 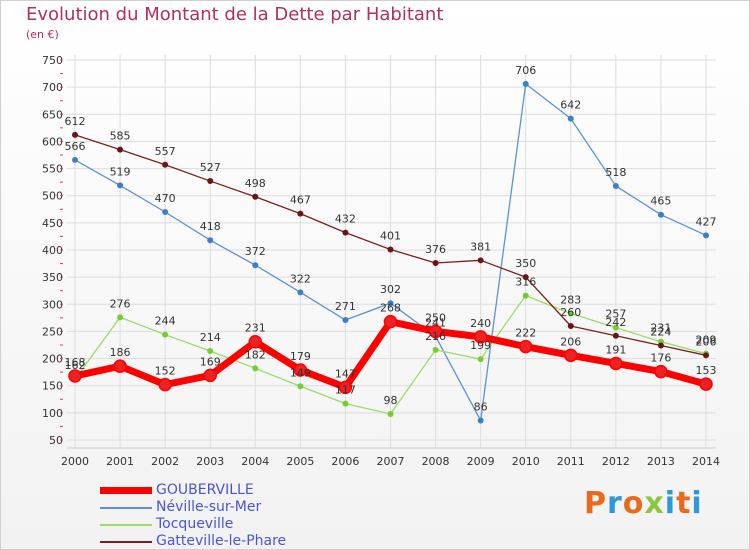 What do you see at coordinates (52, 60) in the screenshot?
I see `y-tick-label: 750` at bounding box center [52, 60].